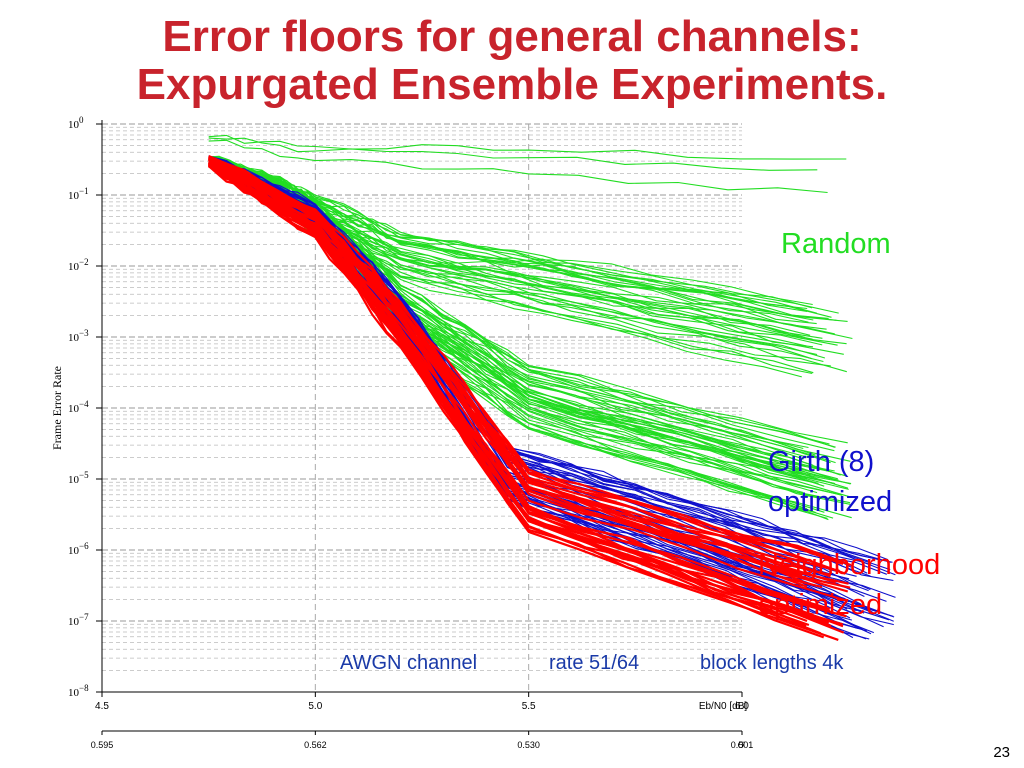 The image size is (1024, 768). I want to click on annotation-rate: rate 51/64, so click(594, 663).